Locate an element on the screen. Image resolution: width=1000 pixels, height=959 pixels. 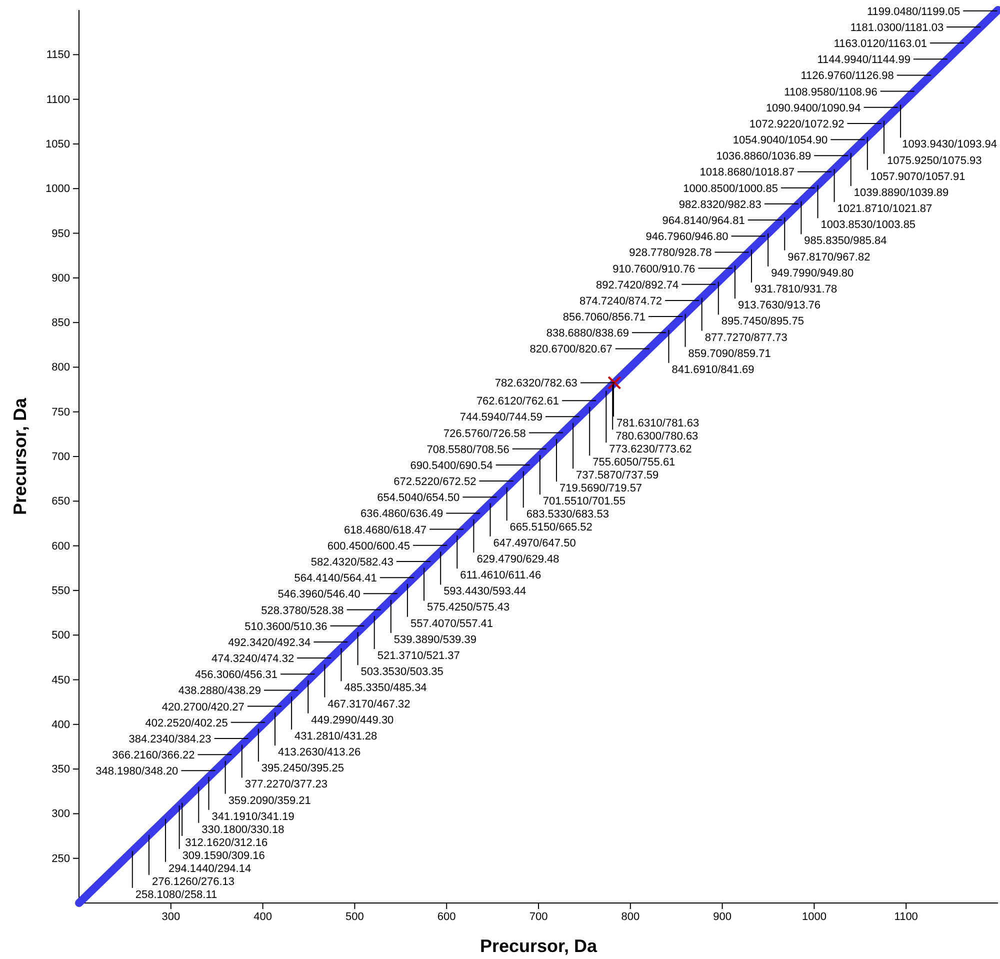
annotation: 782.6320/782.63 is located at coordinates (536, 384).